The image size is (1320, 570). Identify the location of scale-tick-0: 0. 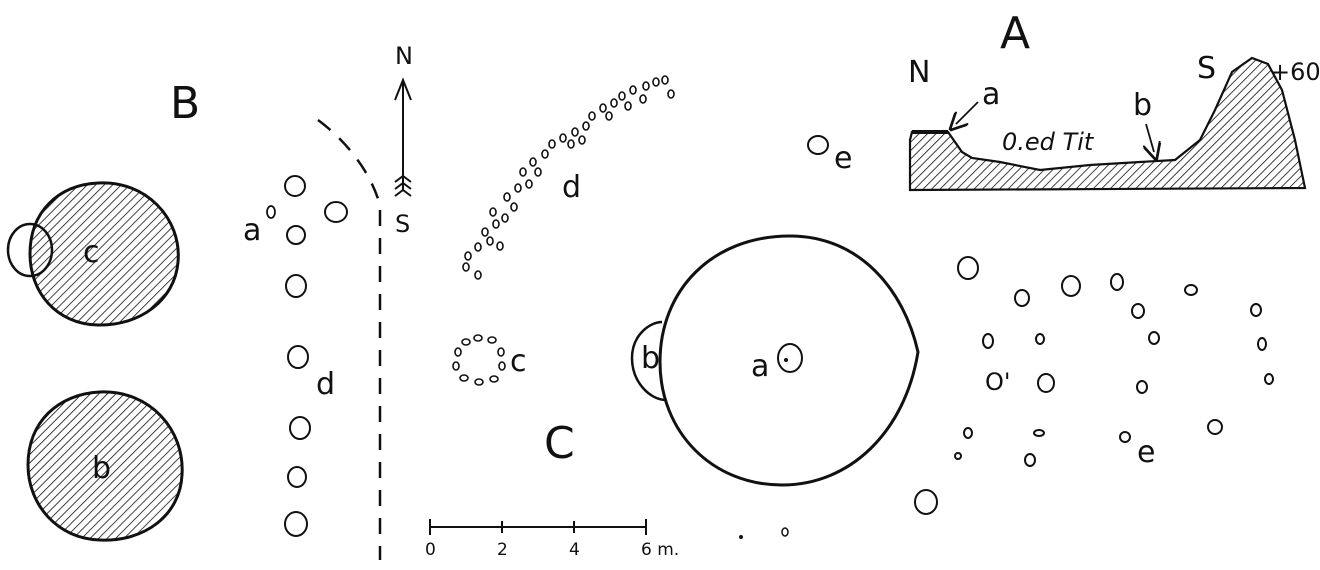
(430, 550).